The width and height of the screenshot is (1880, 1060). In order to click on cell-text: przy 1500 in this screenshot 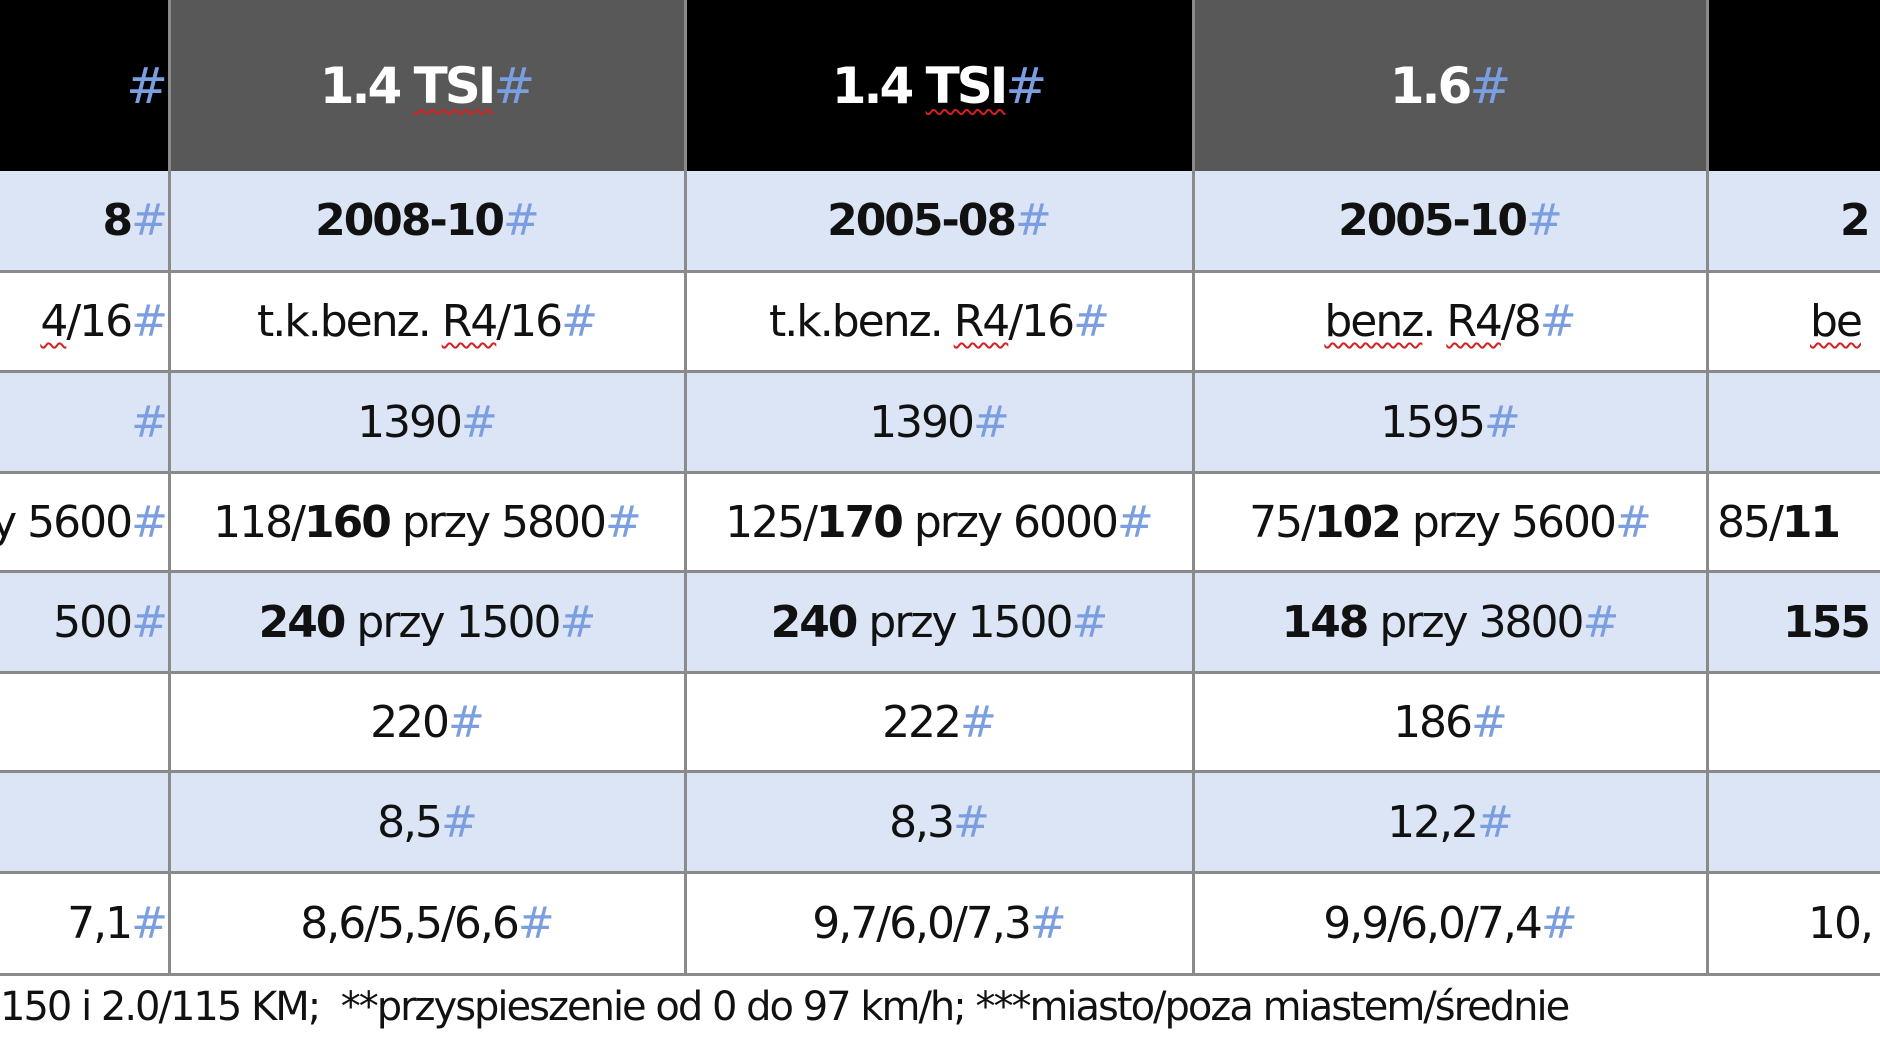, I will do `click(964, 622)`.